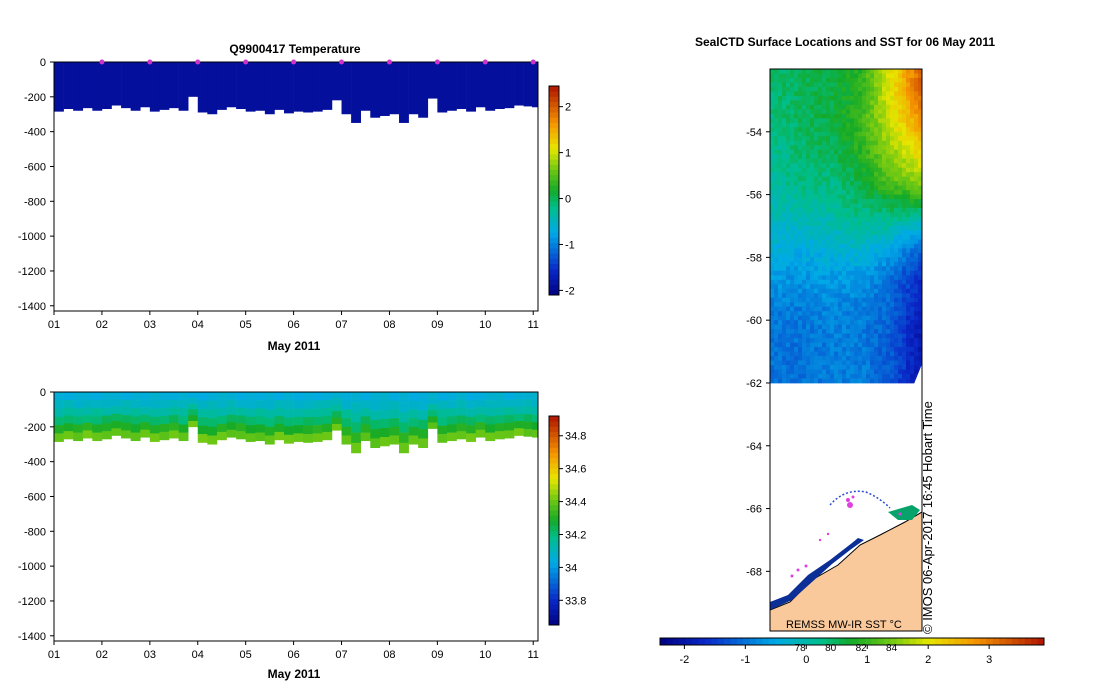 The width and height of the screenshot is (1099, 700). What do you see at coordinates (437, 325) in the screenshot?
I see `x-tick-label: 09` at bounding box center [437, 325].